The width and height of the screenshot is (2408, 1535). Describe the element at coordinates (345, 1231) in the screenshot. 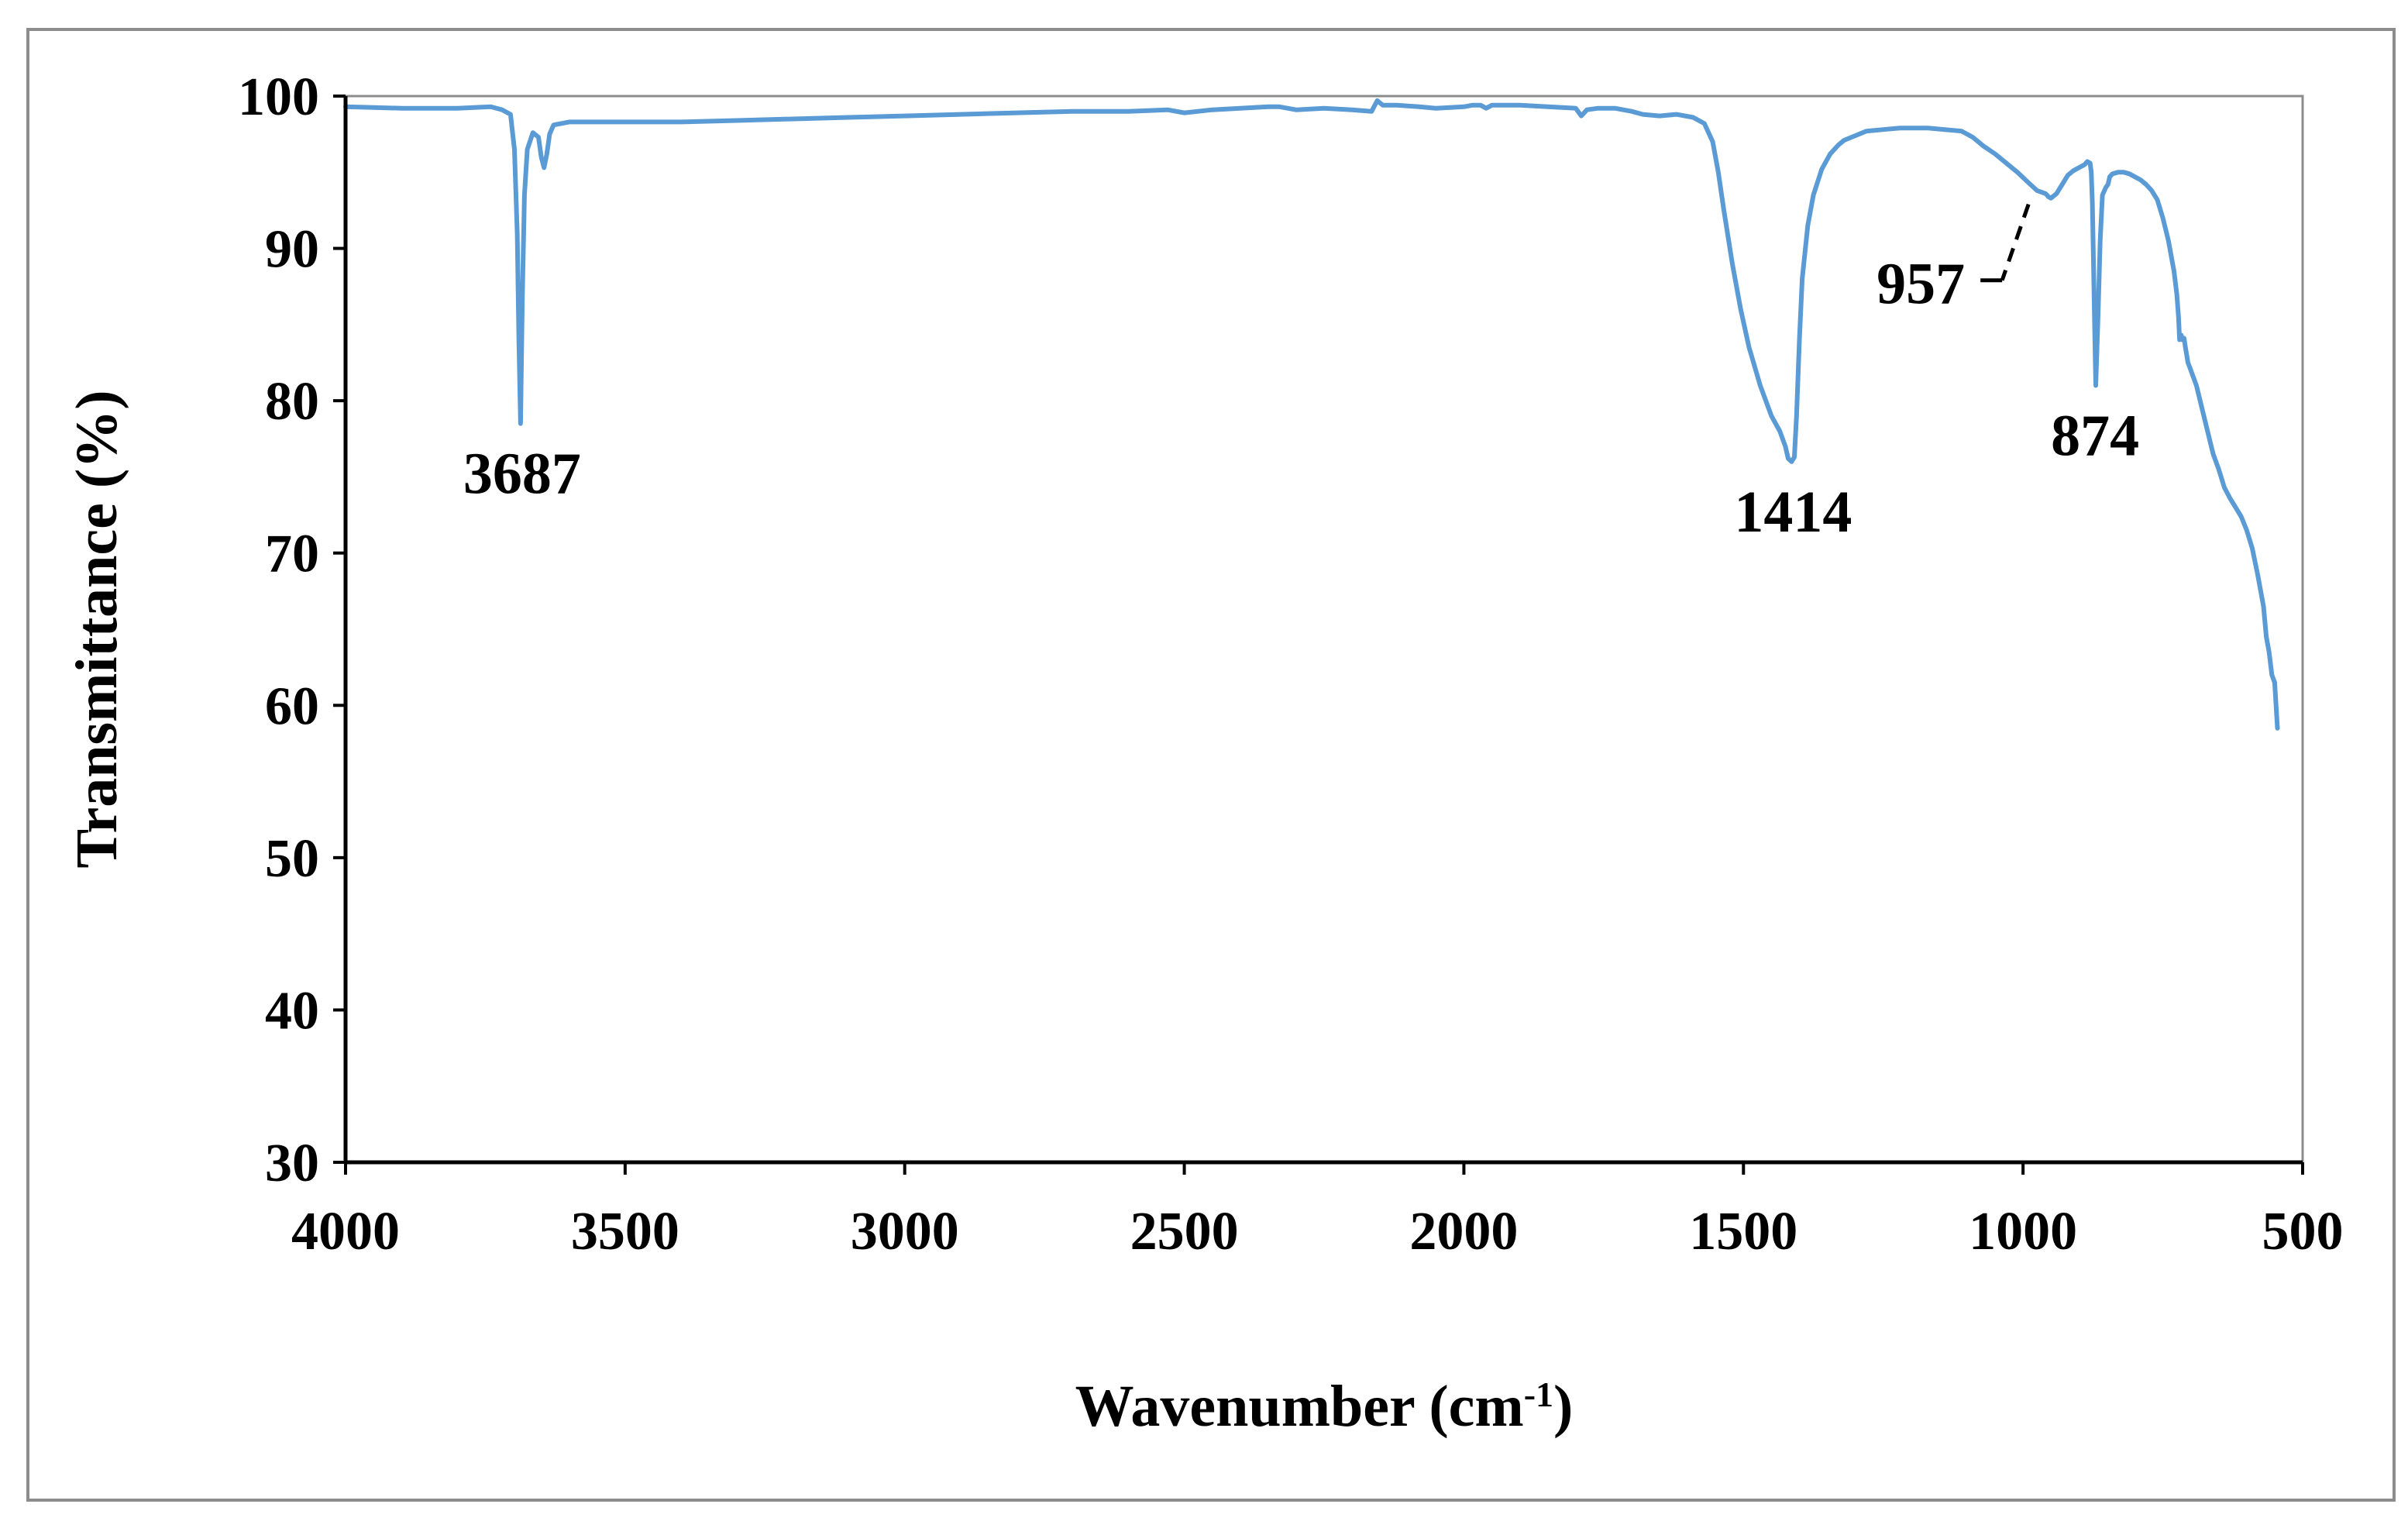

I see `x-tick-label: 4000` at that location.